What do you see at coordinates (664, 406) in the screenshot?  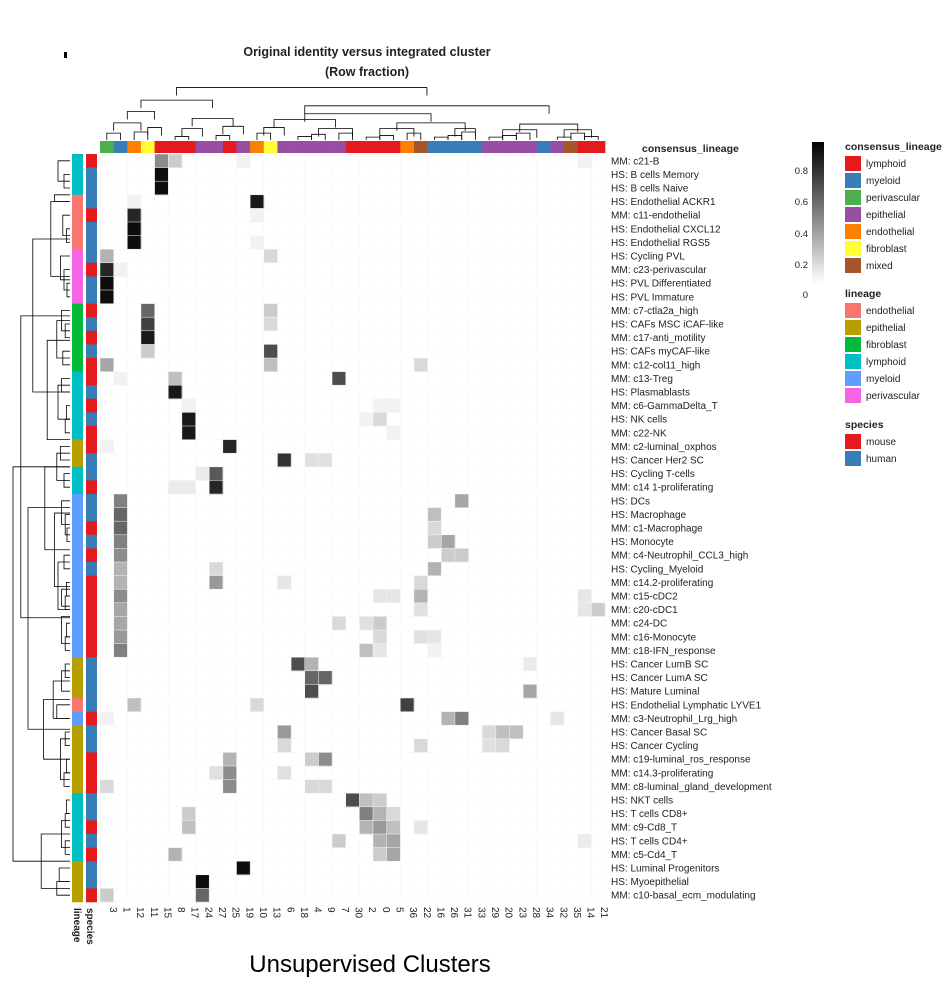 I see `row-label: MM: c6-GammaDelta_T` at bounding box center [664, 406].